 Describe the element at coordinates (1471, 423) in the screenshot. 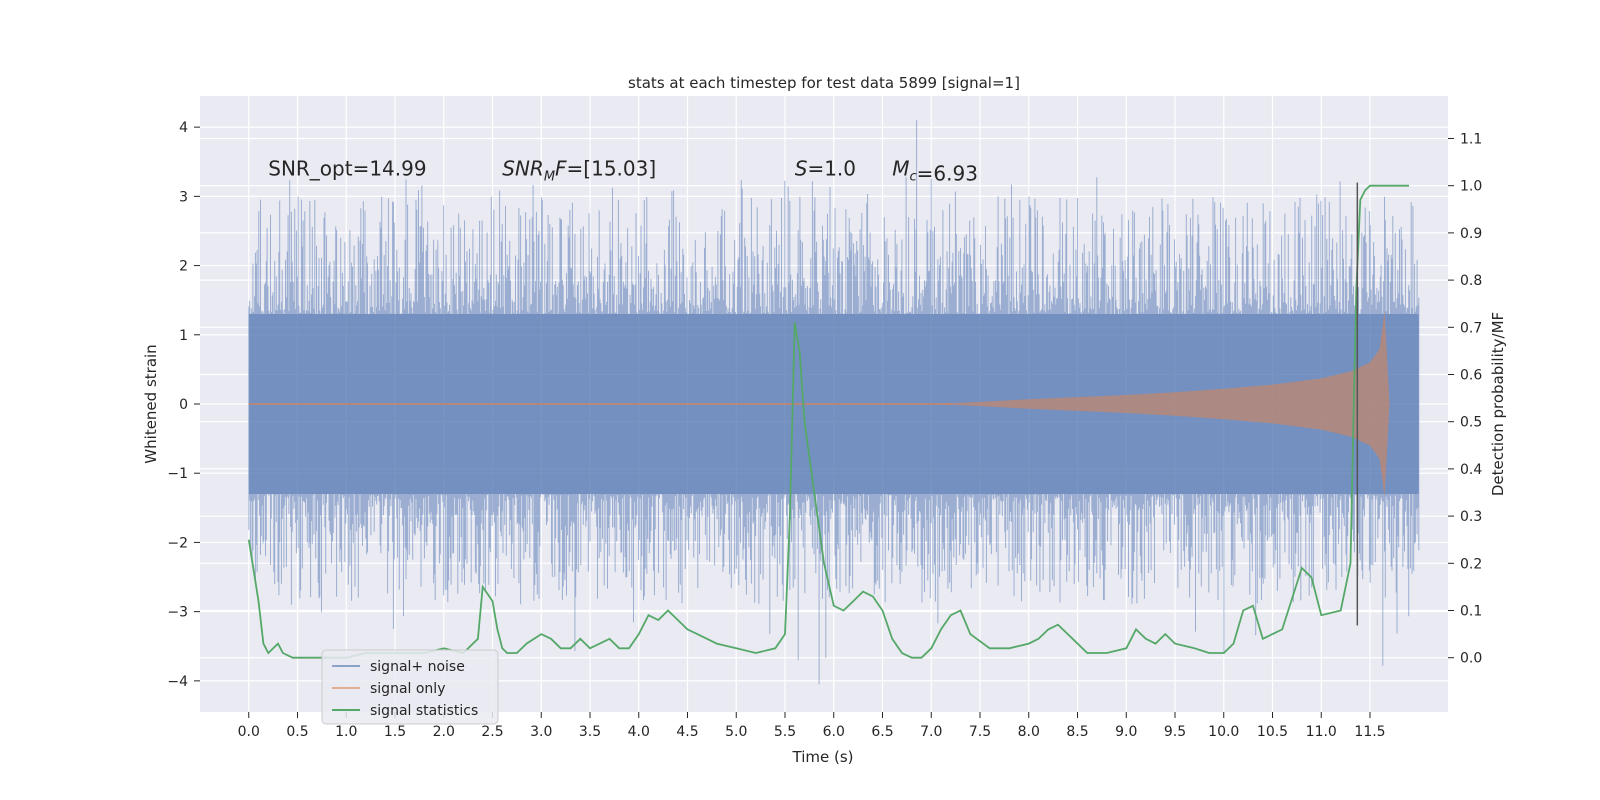

I see `y-right-tick-label: 0.5` at that location.